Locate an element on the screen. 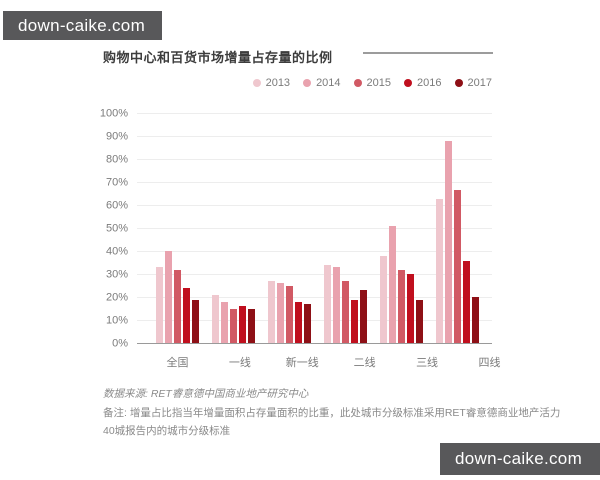 This screenshot has width=600, height=480. bar-group-三线 is located at coordinates (401, 228).